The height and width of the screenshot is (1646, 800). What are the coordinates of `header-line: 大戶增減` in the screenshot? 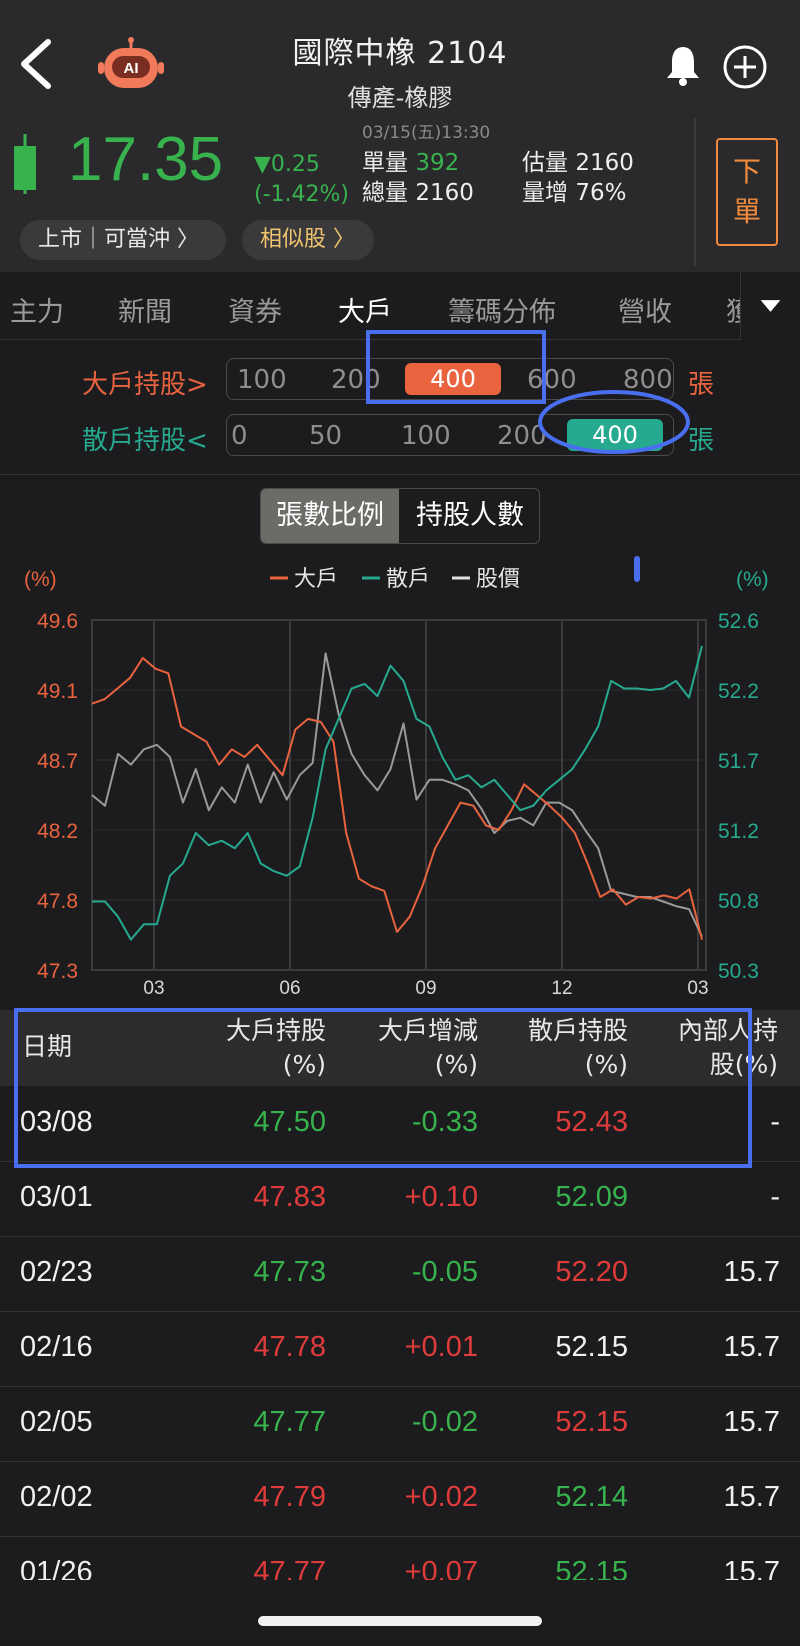 It's located at (427, 1030).